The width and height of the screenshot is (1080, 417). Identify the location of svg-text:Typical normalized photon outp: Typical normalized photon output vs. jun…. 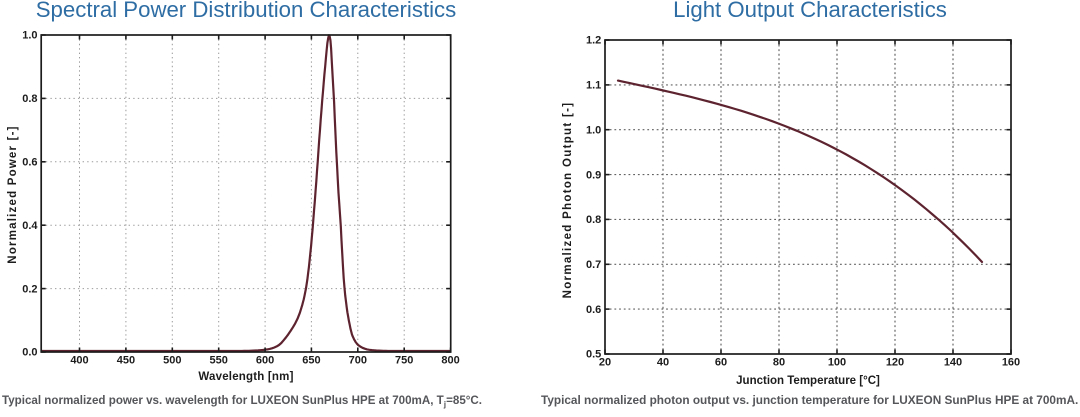
(809, 400).